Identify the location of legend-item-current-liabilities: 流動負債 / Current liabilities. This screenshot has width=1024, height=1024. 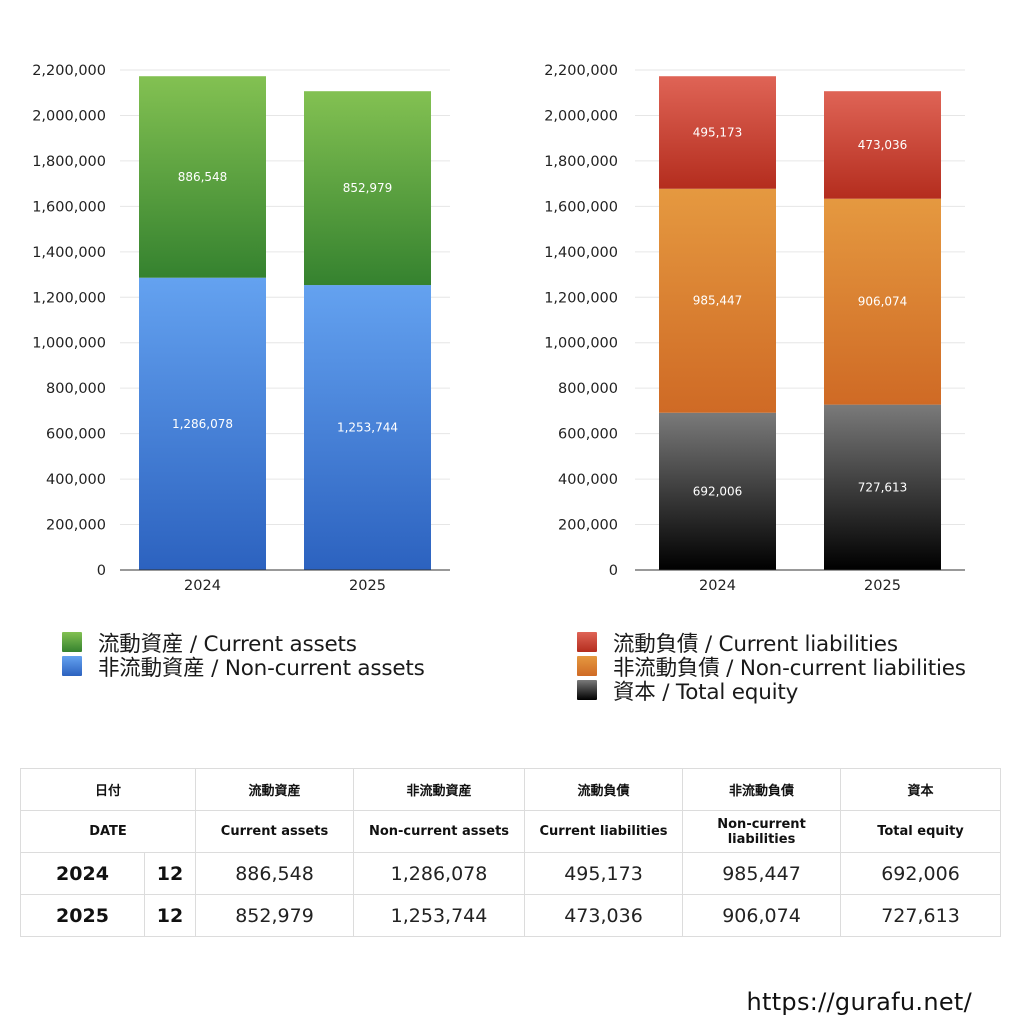
(771, 643).